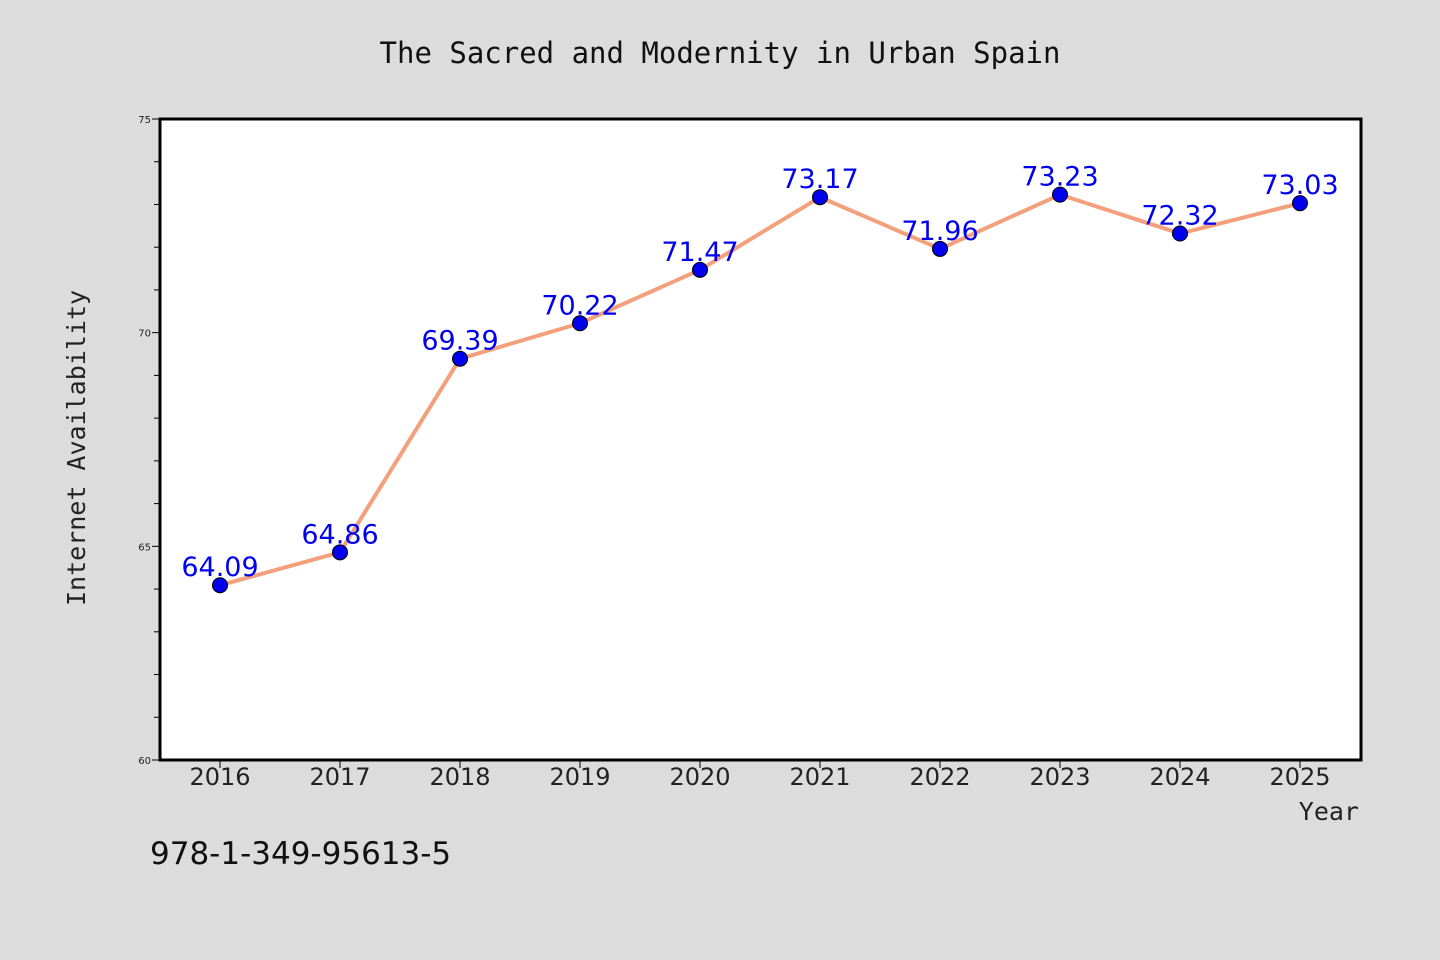 The image size is (1440, 960). Describe the element at coordinates (1059, 177) in the screenshot. I see `data-label: 73.23` at that location.